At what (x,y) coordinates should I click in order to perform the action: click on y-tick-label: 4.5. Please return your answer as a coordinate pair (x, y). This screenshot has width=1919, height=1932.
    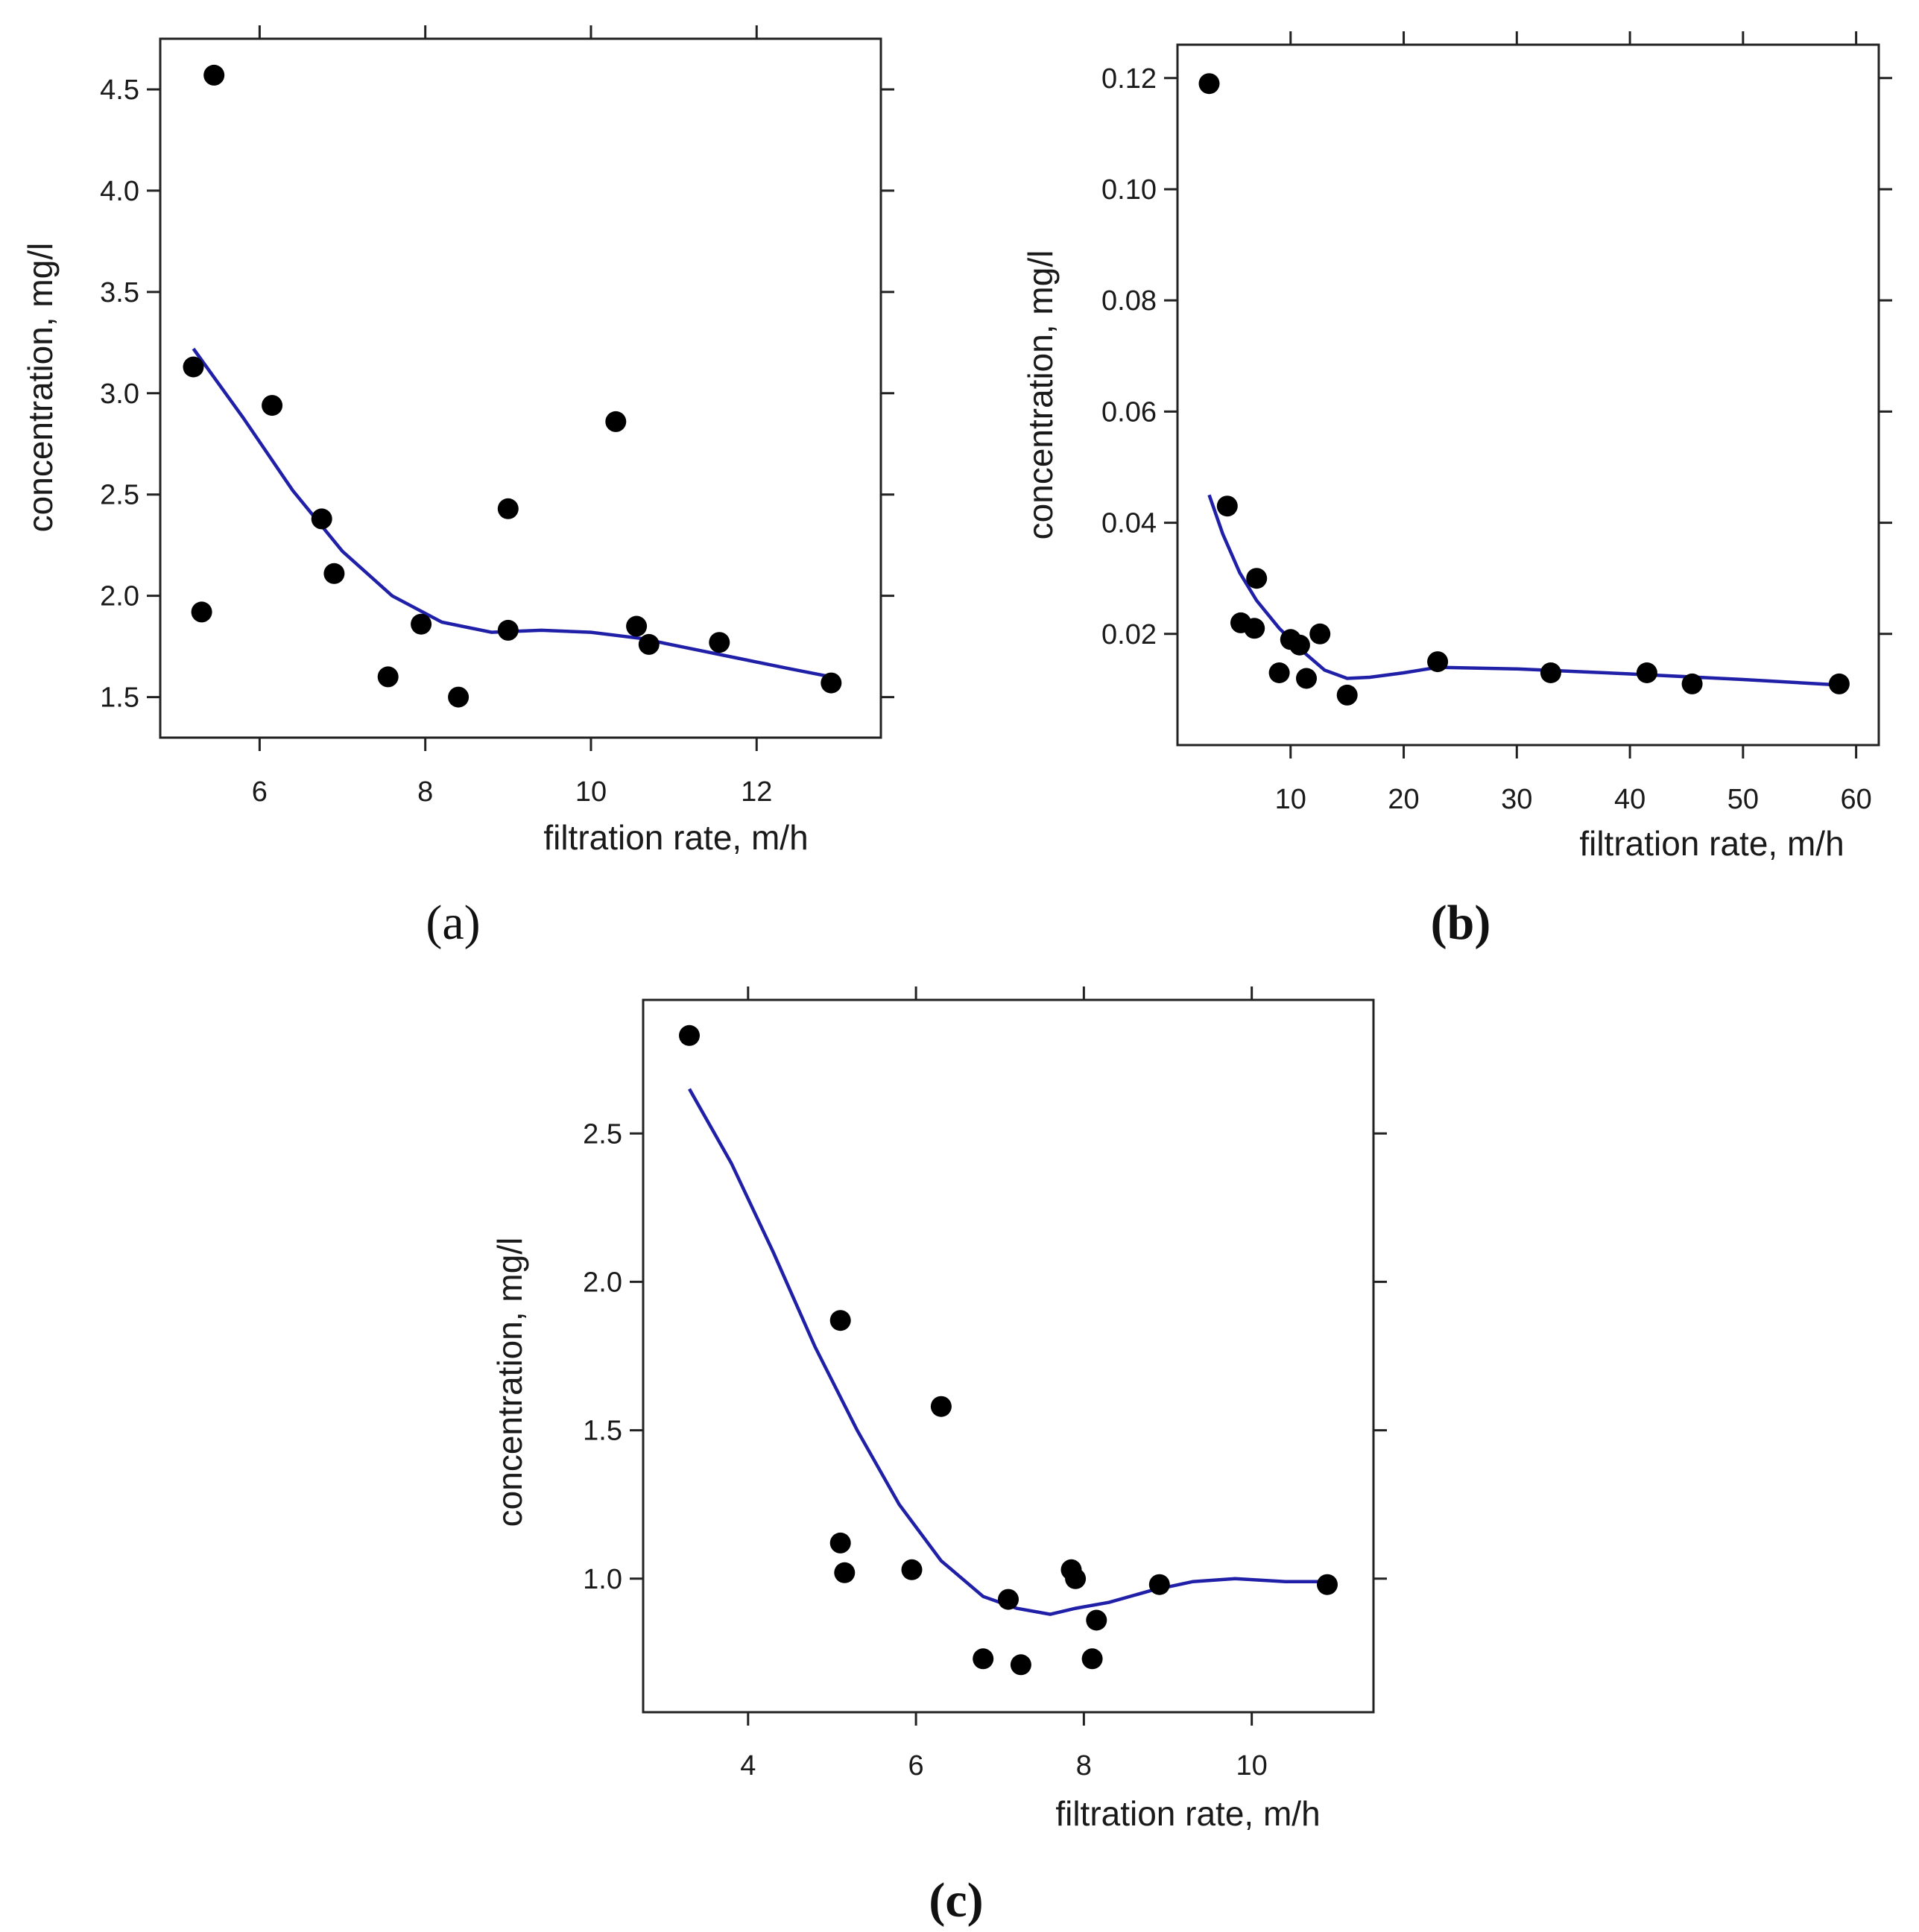
    Looking at the image, I should click on (119, 90).